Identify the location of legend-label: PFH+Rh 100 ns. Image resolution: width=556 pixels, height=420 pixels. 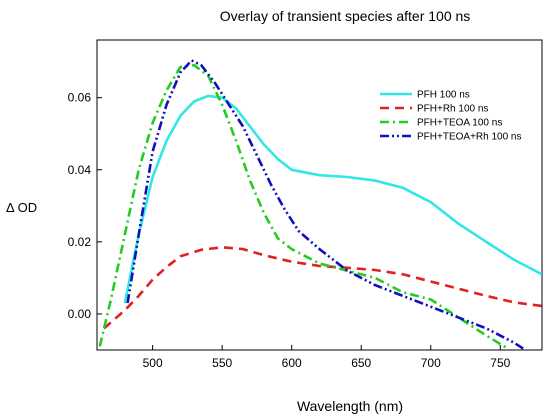
(452, 109).